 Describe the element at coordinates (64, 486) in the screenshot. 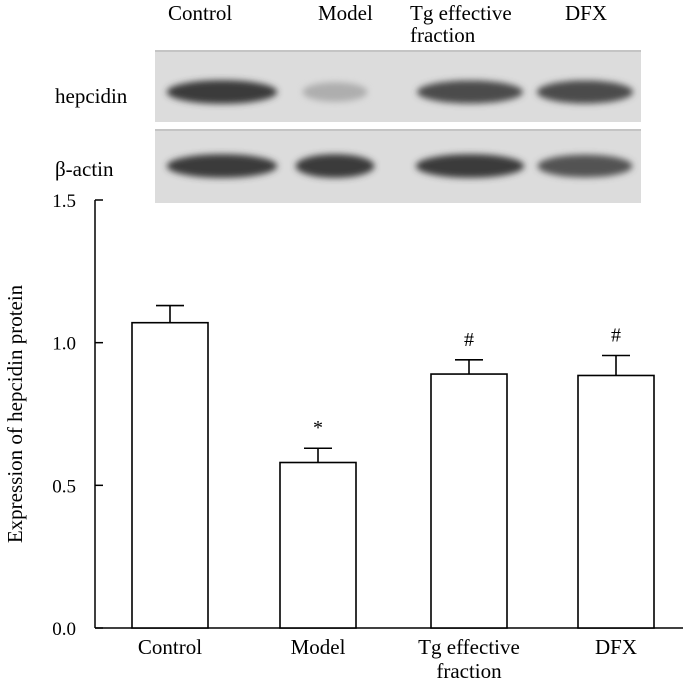

I see `y-tick-label: 0.5` at that location.